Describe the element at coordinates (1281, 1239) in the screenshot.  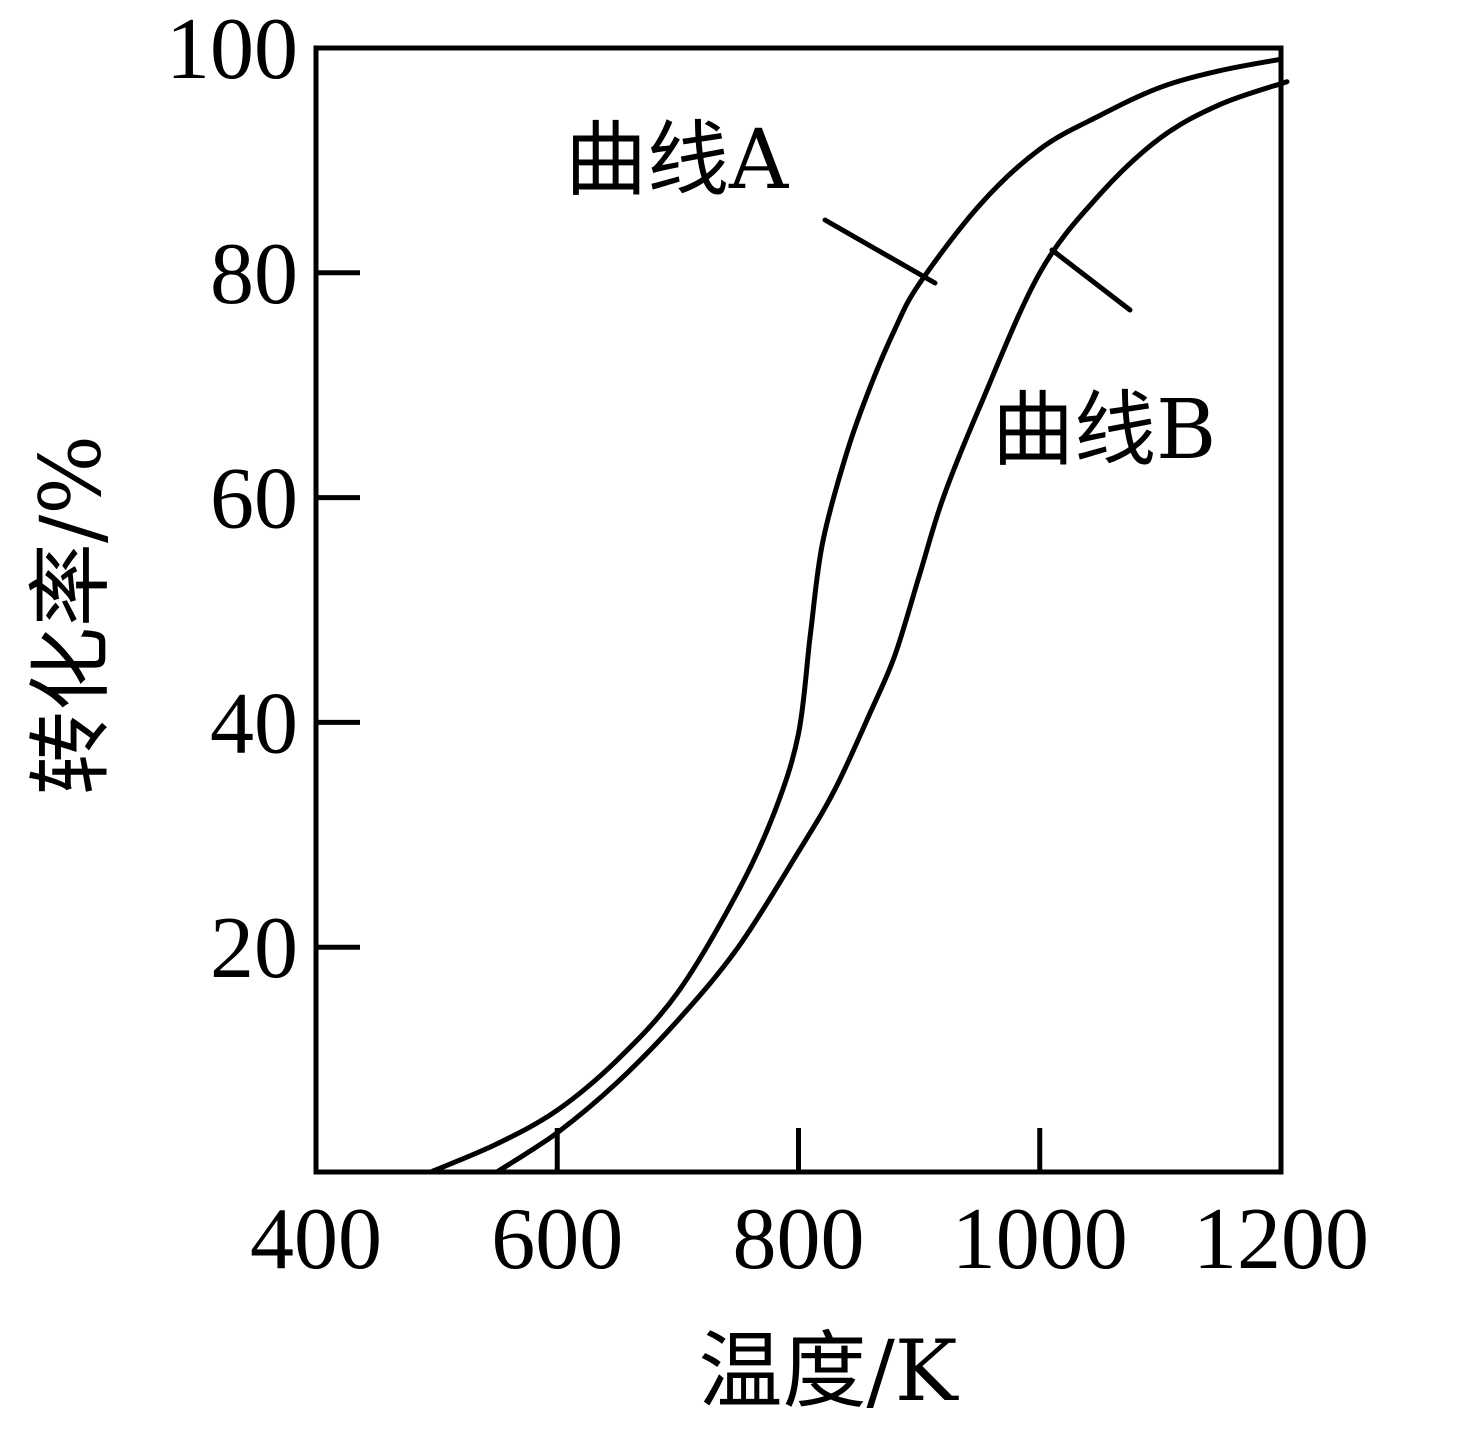
I see `x-tick-label-1200: 1200` at that location.